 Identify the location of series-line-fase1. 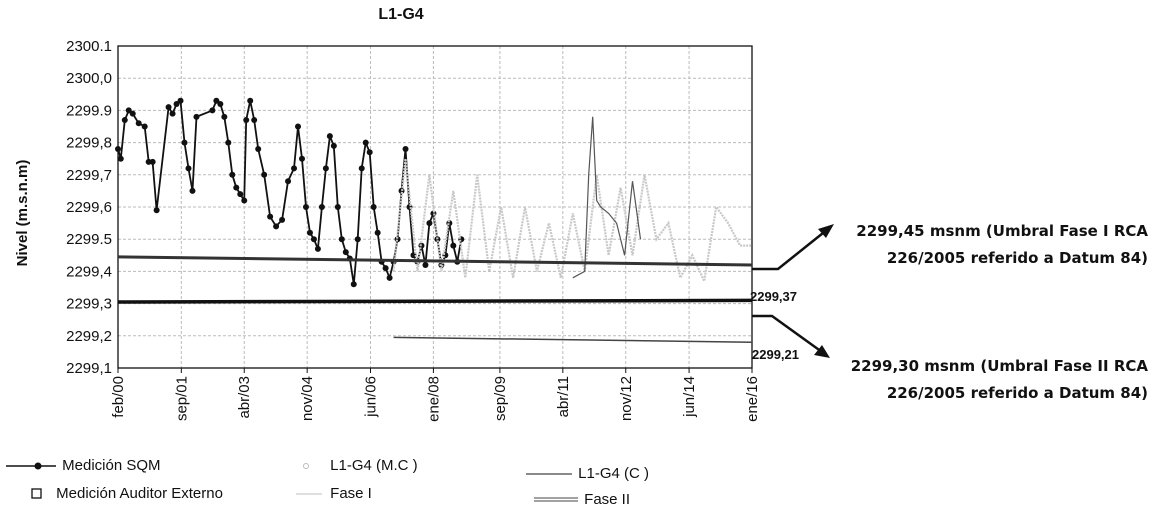
(435, 261).